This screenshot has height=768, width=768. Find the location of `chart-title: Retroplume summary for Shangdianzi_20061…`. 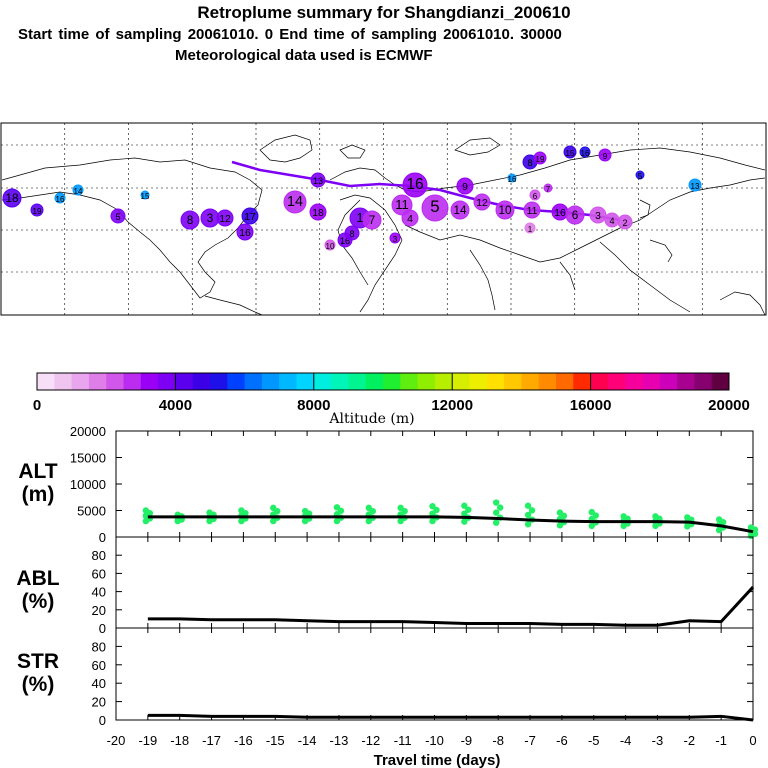

chart-title: Retroplume summary for Shangdianzi_20061… is located at coordinates (384, 12).